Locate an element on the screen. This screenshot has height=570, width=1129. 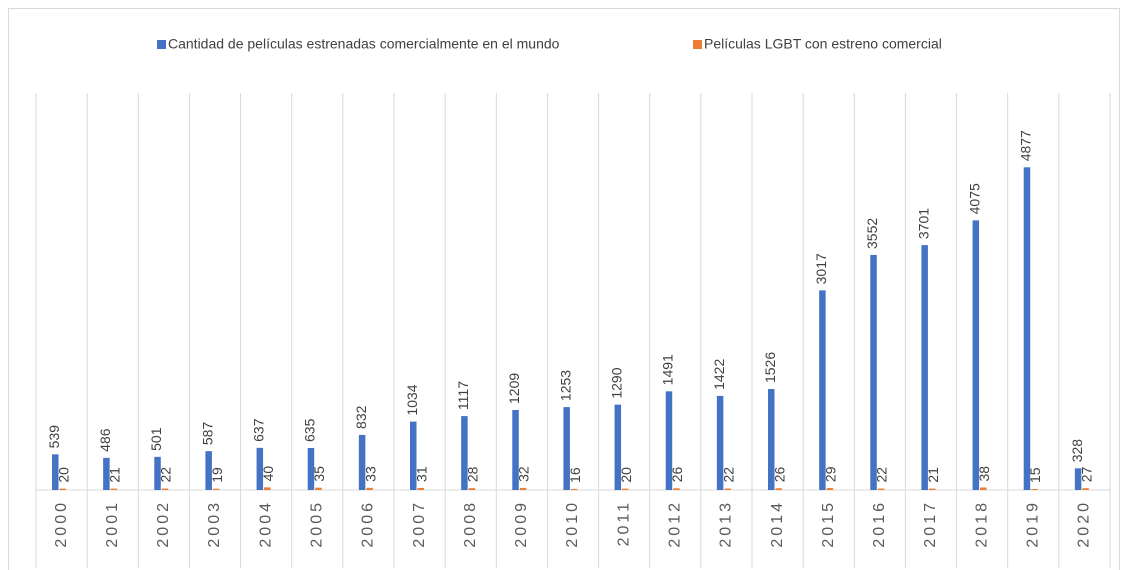
x-tick-label: 2018 is located at coordinates (981, 524).